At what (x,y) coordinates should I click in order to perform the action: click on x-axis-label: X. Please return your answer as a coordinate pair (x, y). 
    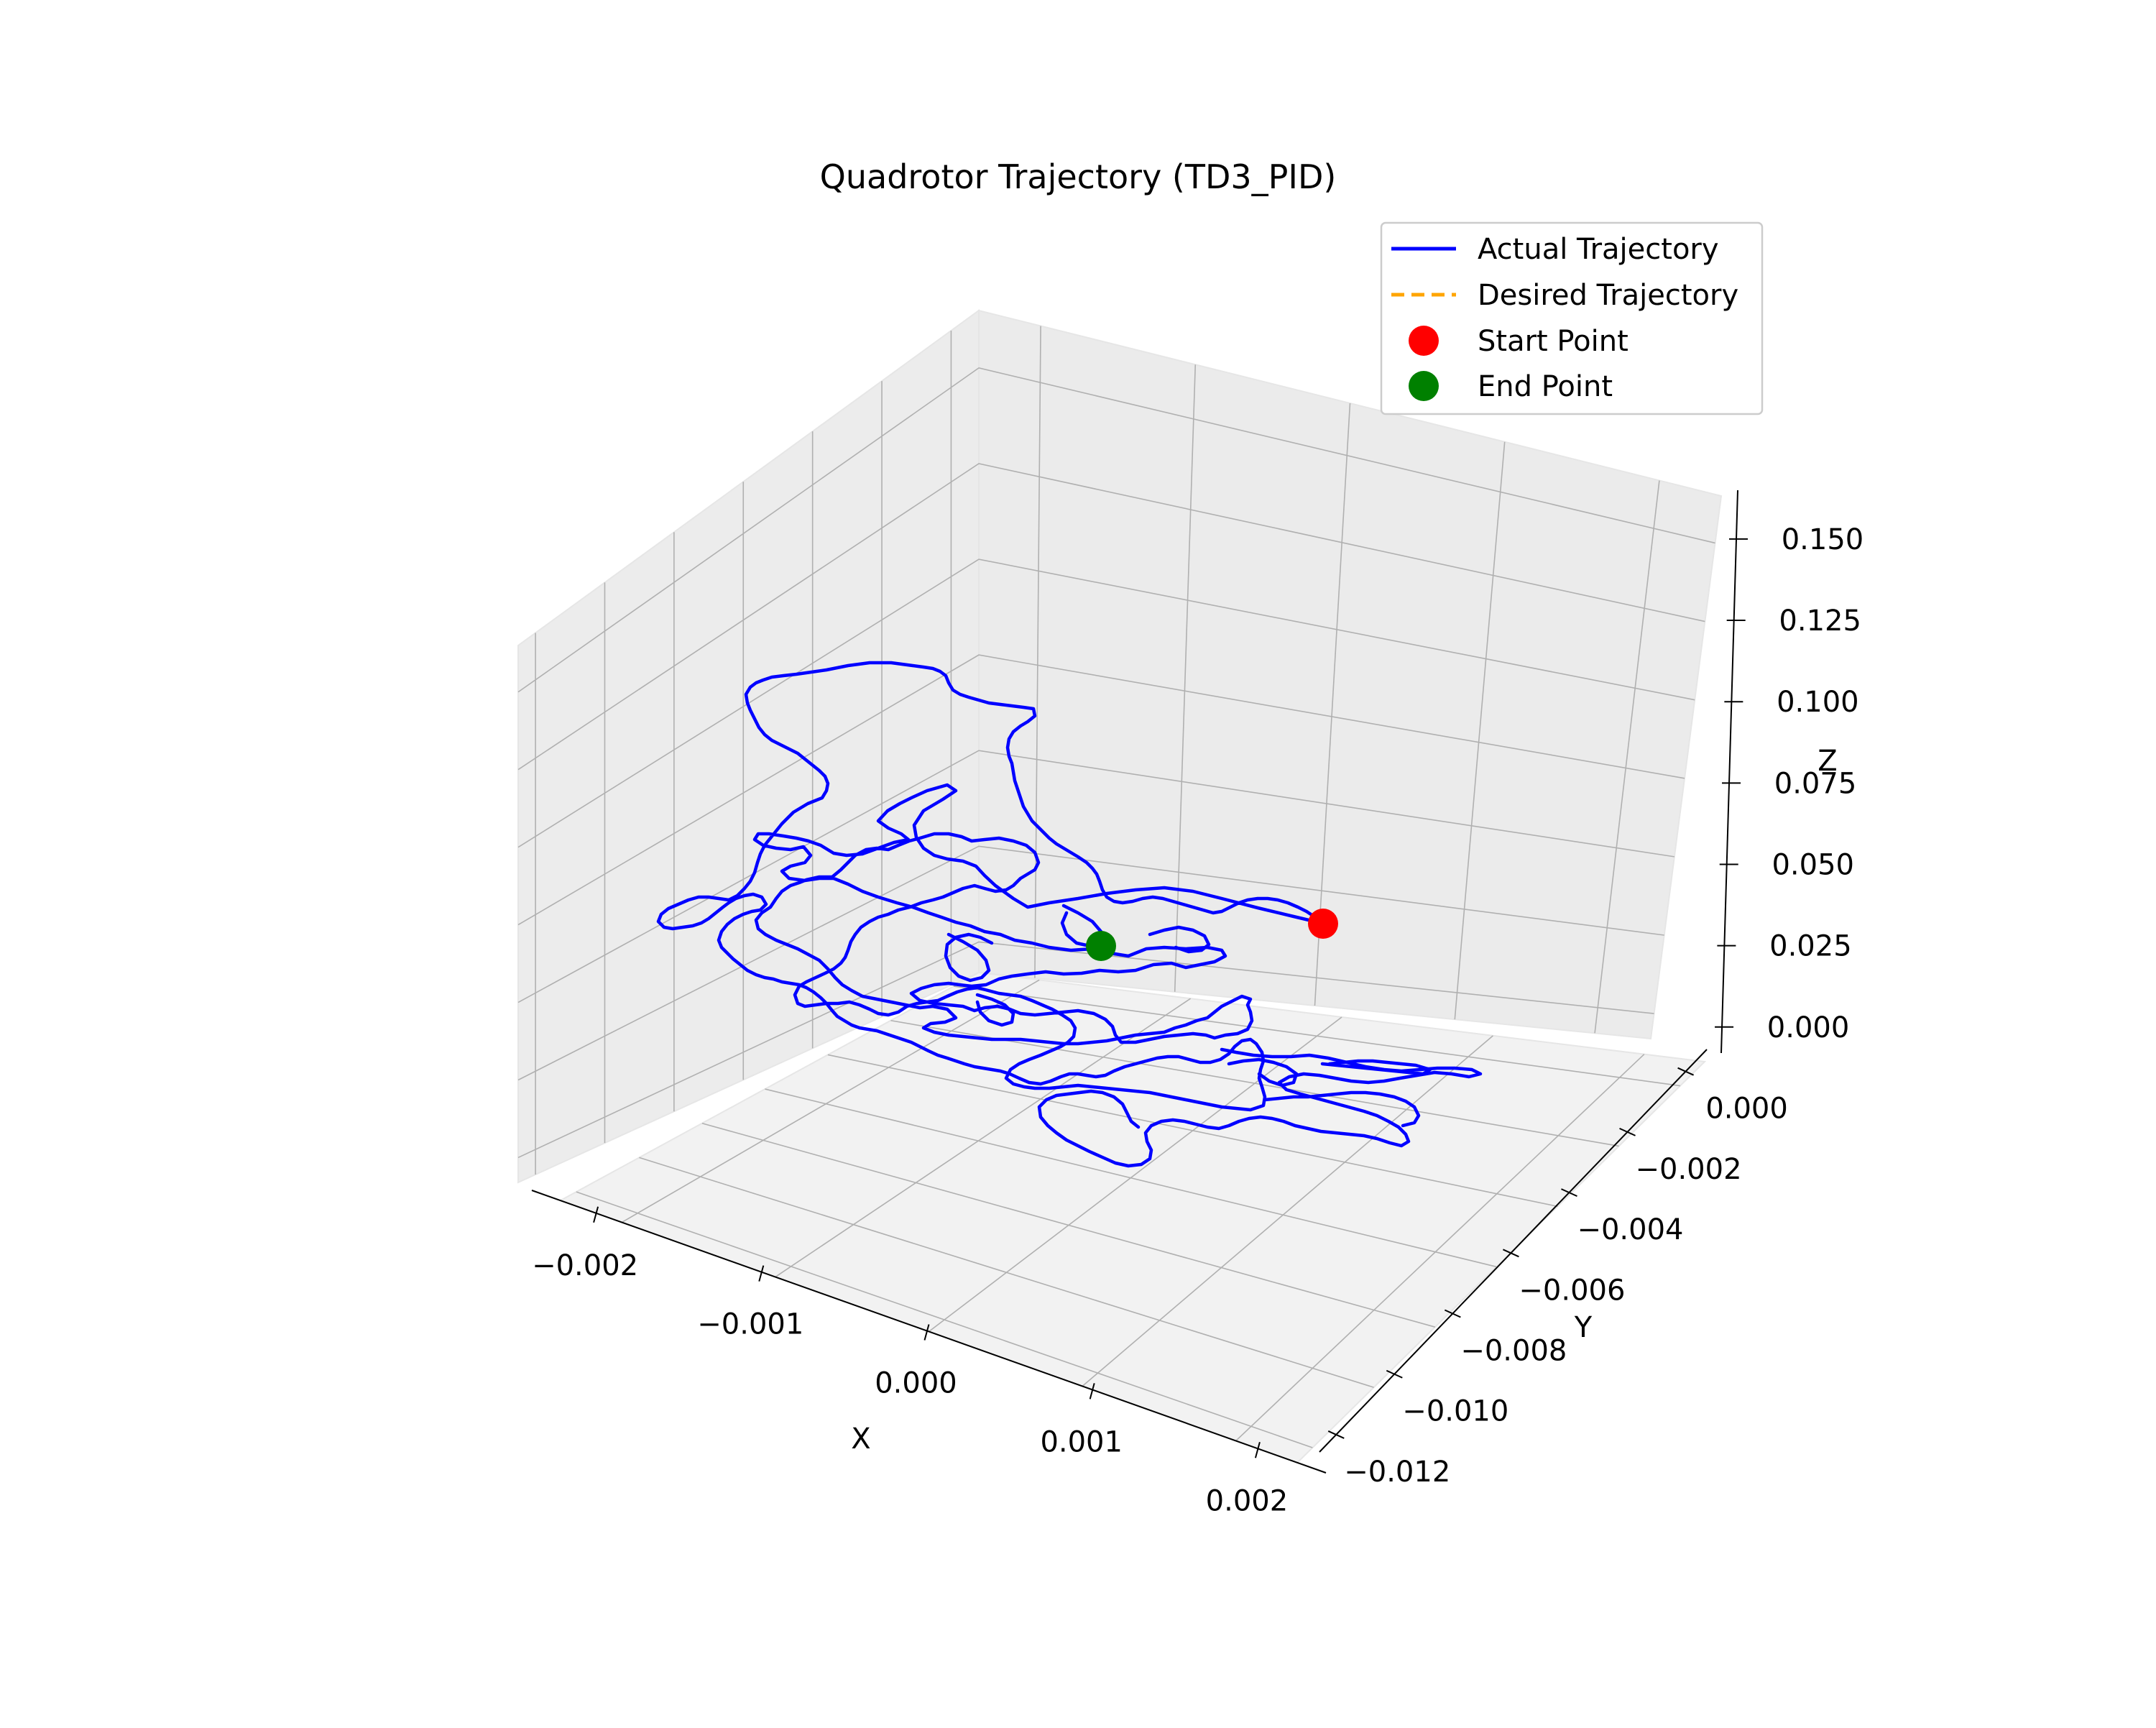
    Looking at the image, I should click on (861, 1439).